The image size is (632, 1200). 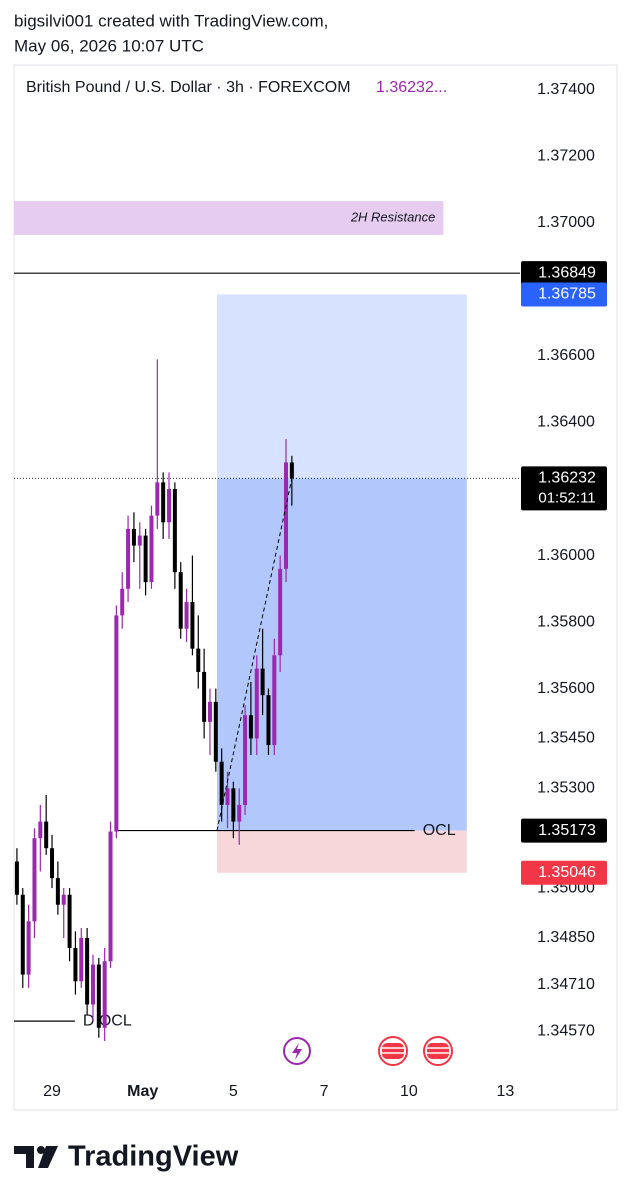 I want to click on logo-dot, so click(x=41, y=1150).